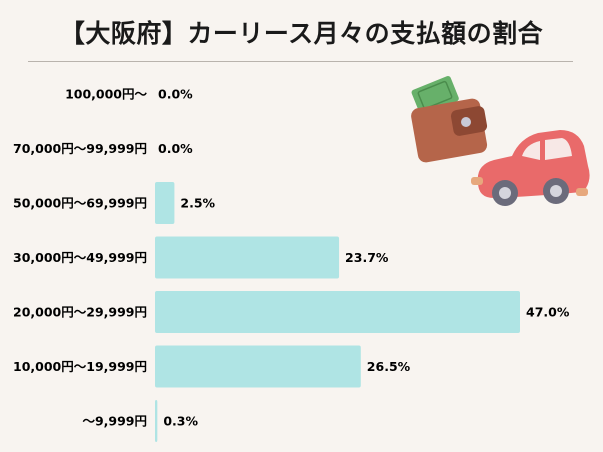 The width and height of the screenshot is (603, 452). What do you see at coordinates (180, 421) in the screenshot?
I see `value-label: 0.3%` at bounding box center [180, 421].